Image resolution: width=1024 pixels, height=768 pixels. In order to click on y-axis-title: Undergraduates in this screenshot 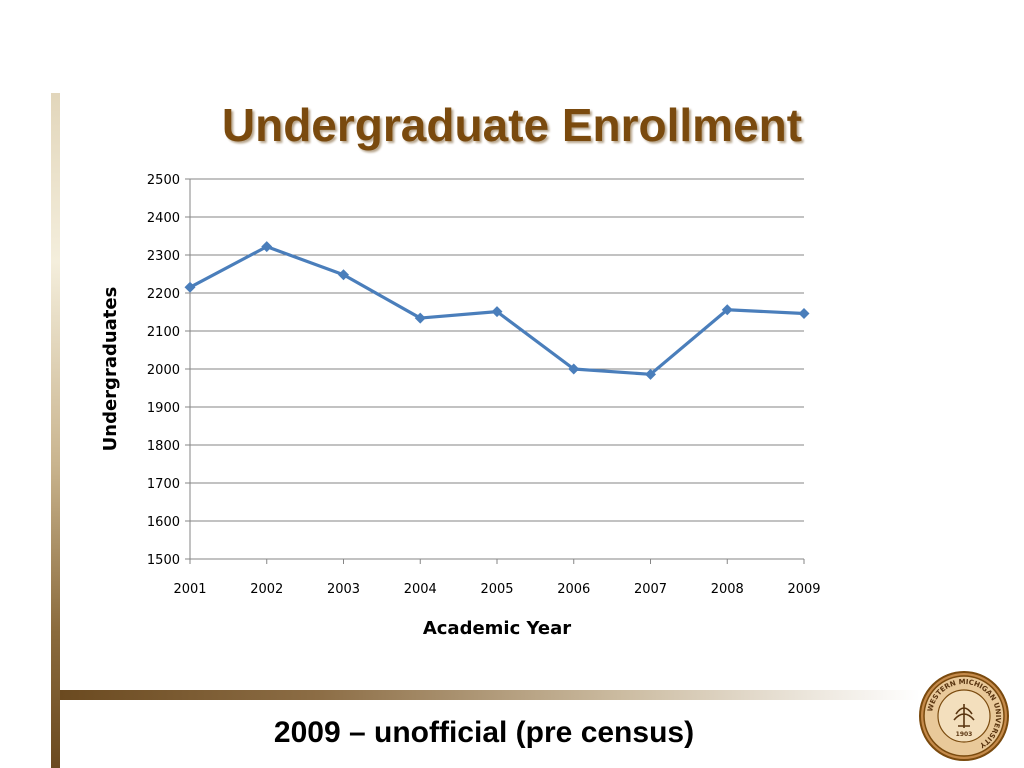, I will do `click(110, 369)`.